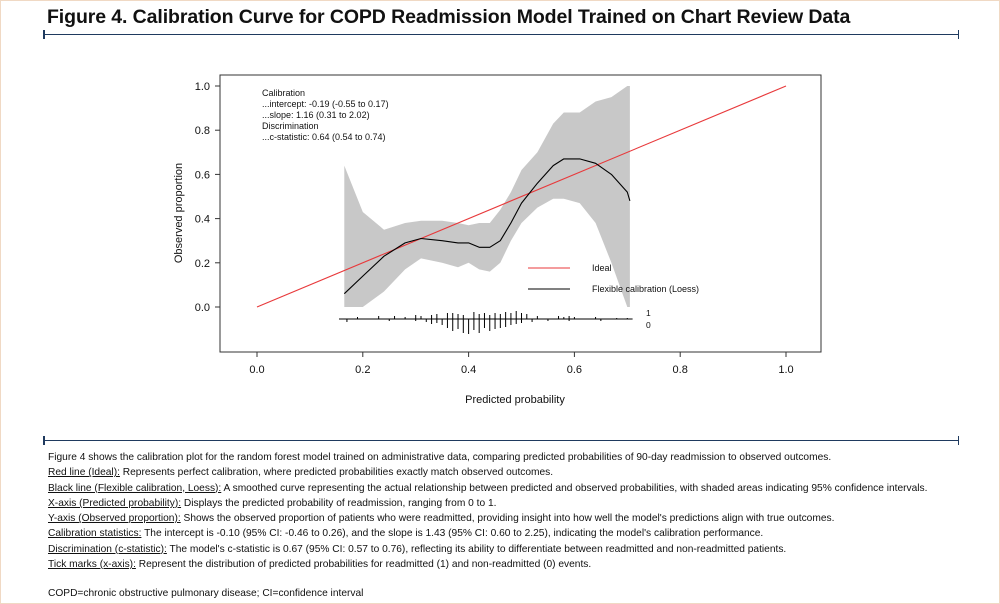 Image resolution: width=1000 pixels, height=604 pixels. I want to click on legend-label-loess: Flexible calibration (Loess), so click(645, 289).